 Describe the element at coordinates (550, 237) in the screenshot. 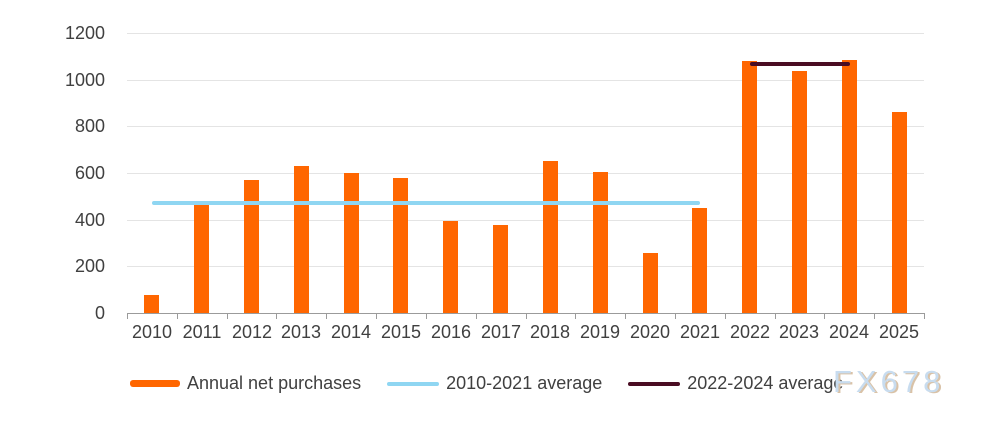

I see `bar-2018` at that location.